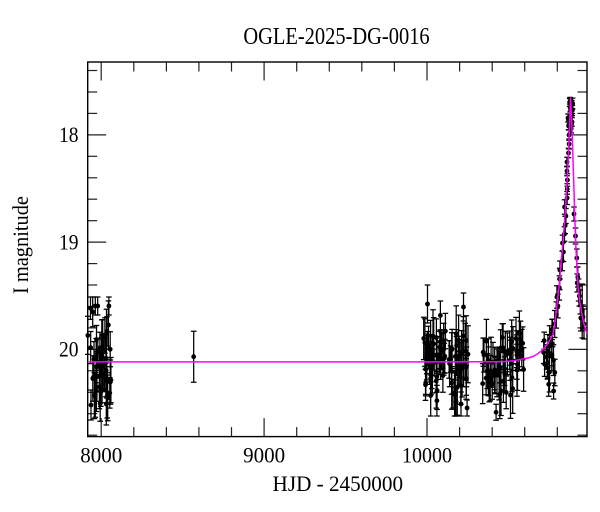 Image resolution: width=600 pixels, height=512 pixels. Describe the element at coordinates (336, 36) in the screenshot. I see `svg-text: OGLE-2025-DG-0016` at that location.